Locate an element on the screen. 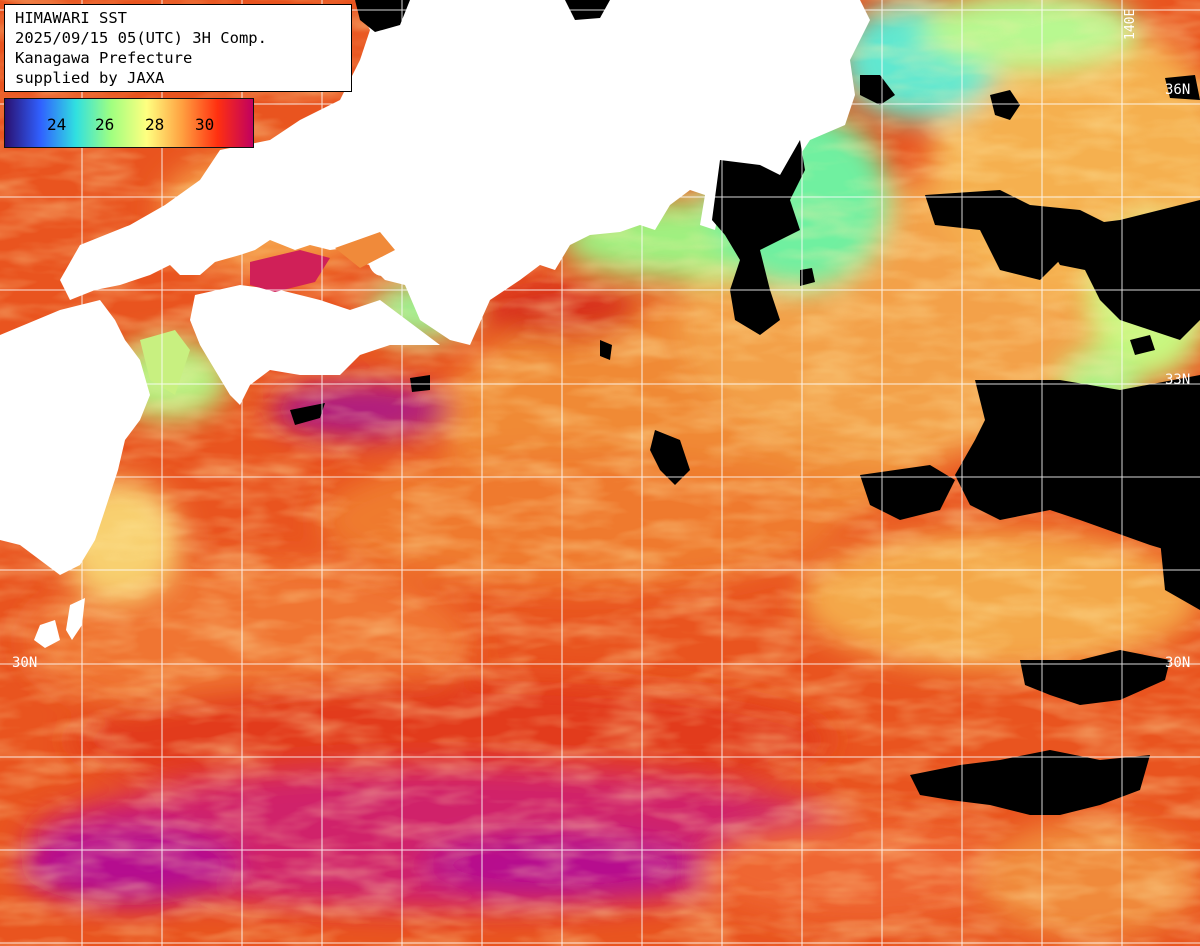  legend-tick-30: 30 is located at coordinates (205, 124).